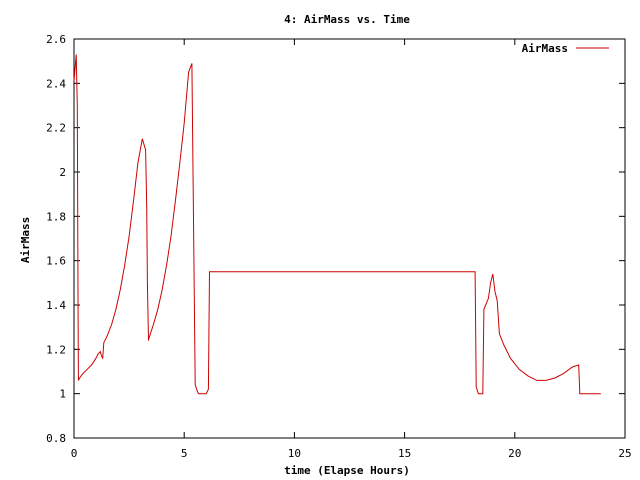 This screenshot has height=480, width=640. What do you see at coordinates (514, 453) in the screenshot?
I see `x-tick-label: 20` at bounding box center [514, 453].